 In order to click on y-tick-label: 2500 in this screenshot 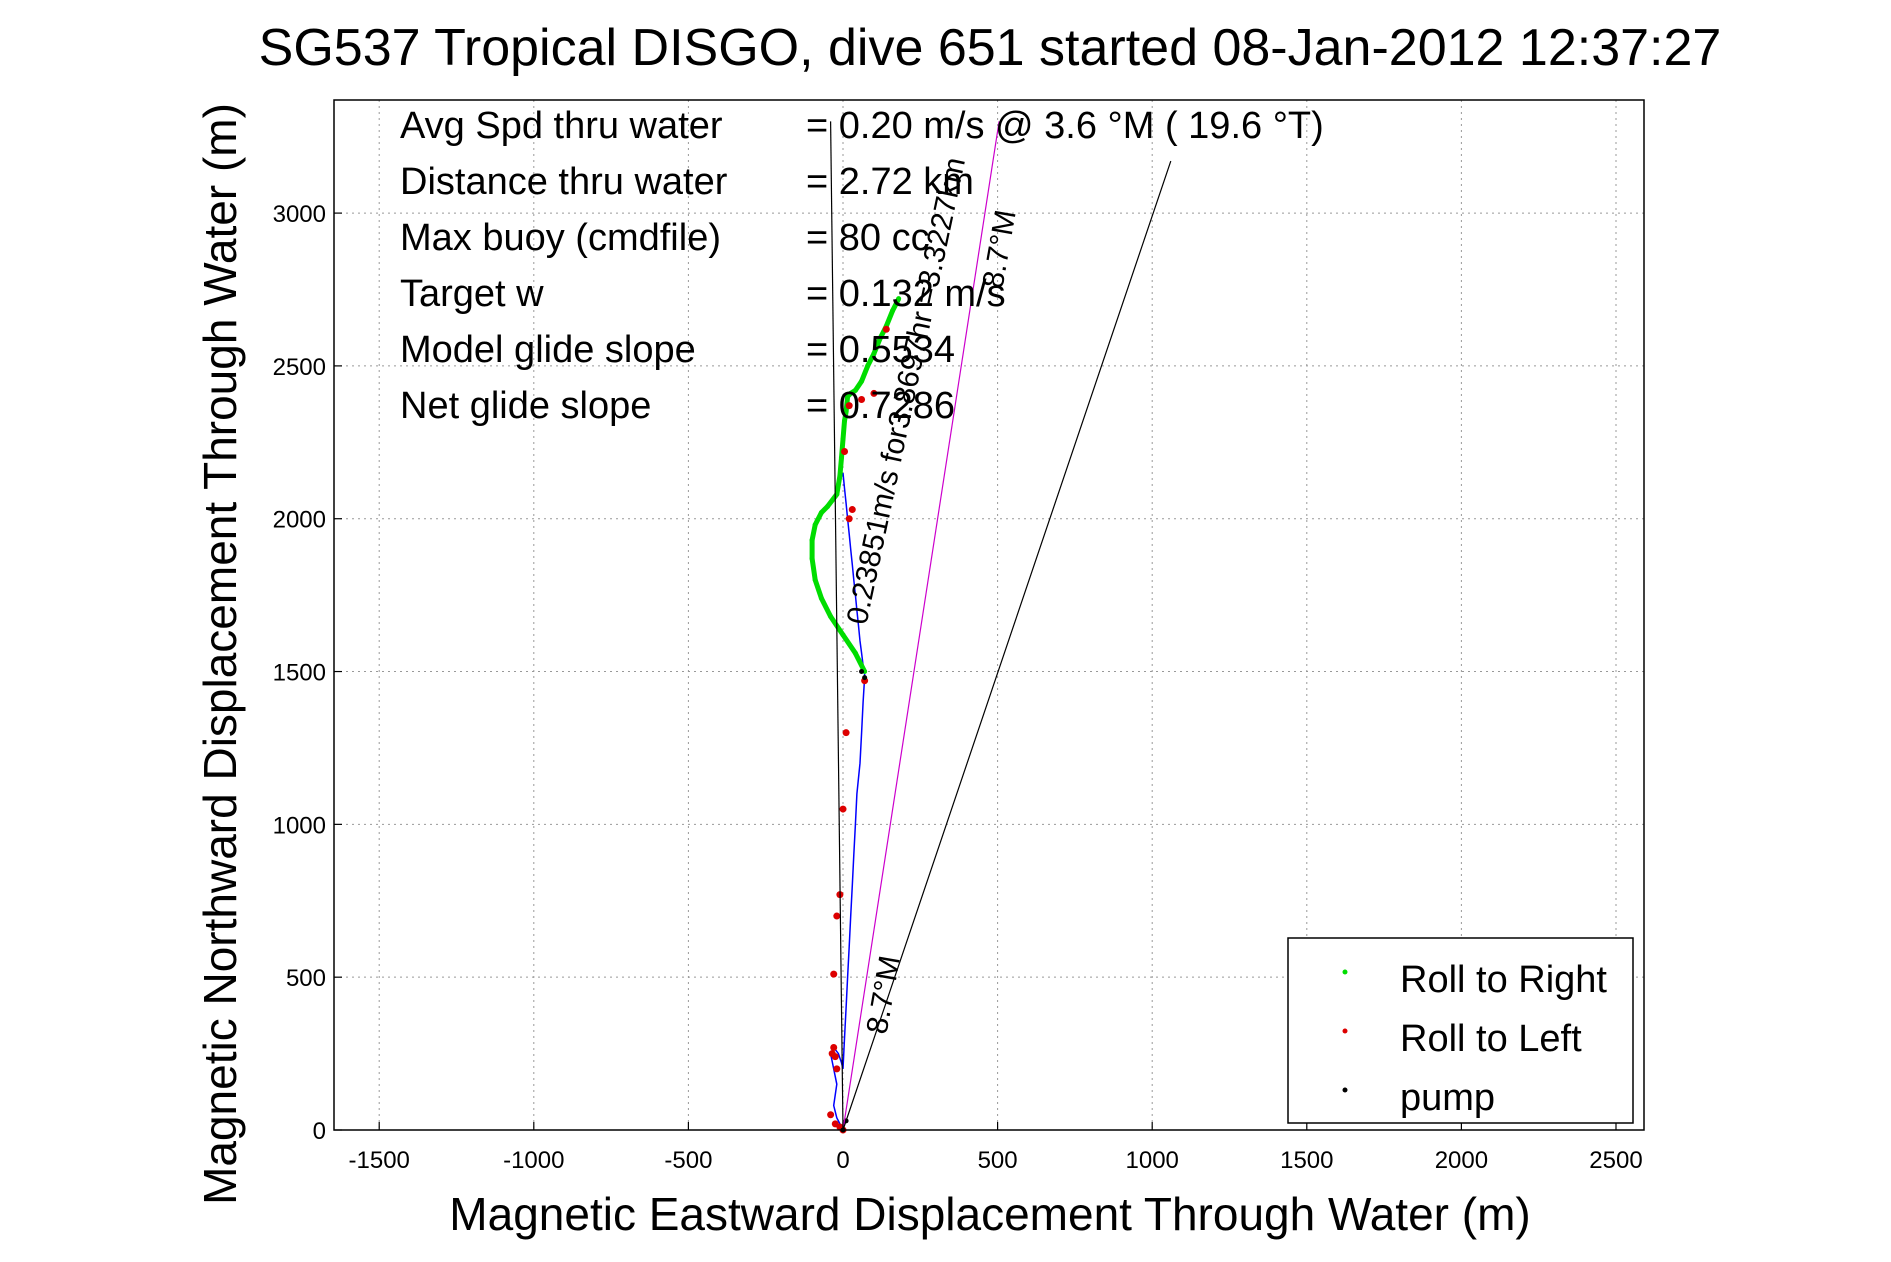, I will do `click(299, 367)`.